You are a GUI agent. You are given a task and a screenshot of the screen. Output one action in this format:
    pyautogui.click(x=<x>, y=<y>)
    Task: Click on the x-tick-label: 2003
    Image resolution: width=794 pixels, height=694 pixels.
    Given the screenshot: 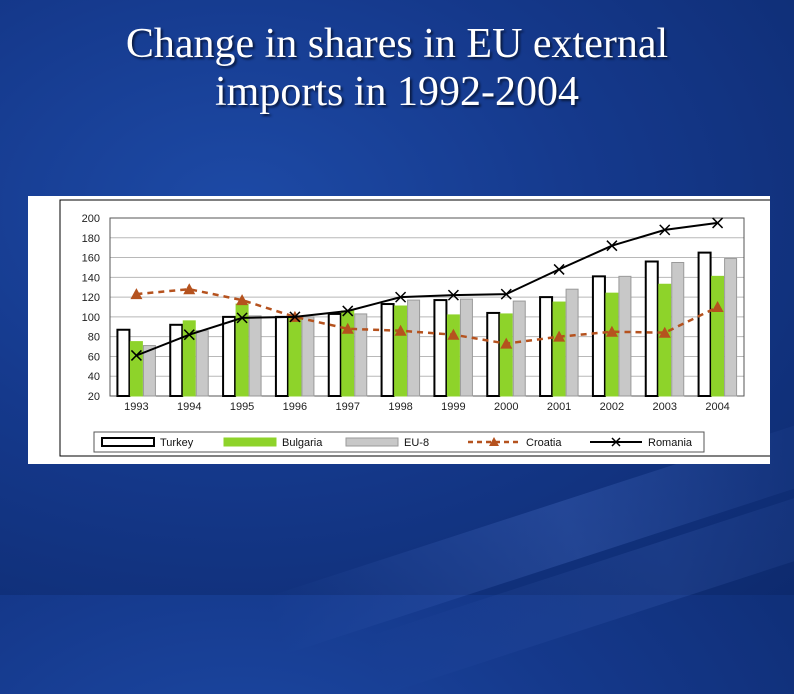 What is the action you would take?
    pyautogui.click(x=665, y=407)
    